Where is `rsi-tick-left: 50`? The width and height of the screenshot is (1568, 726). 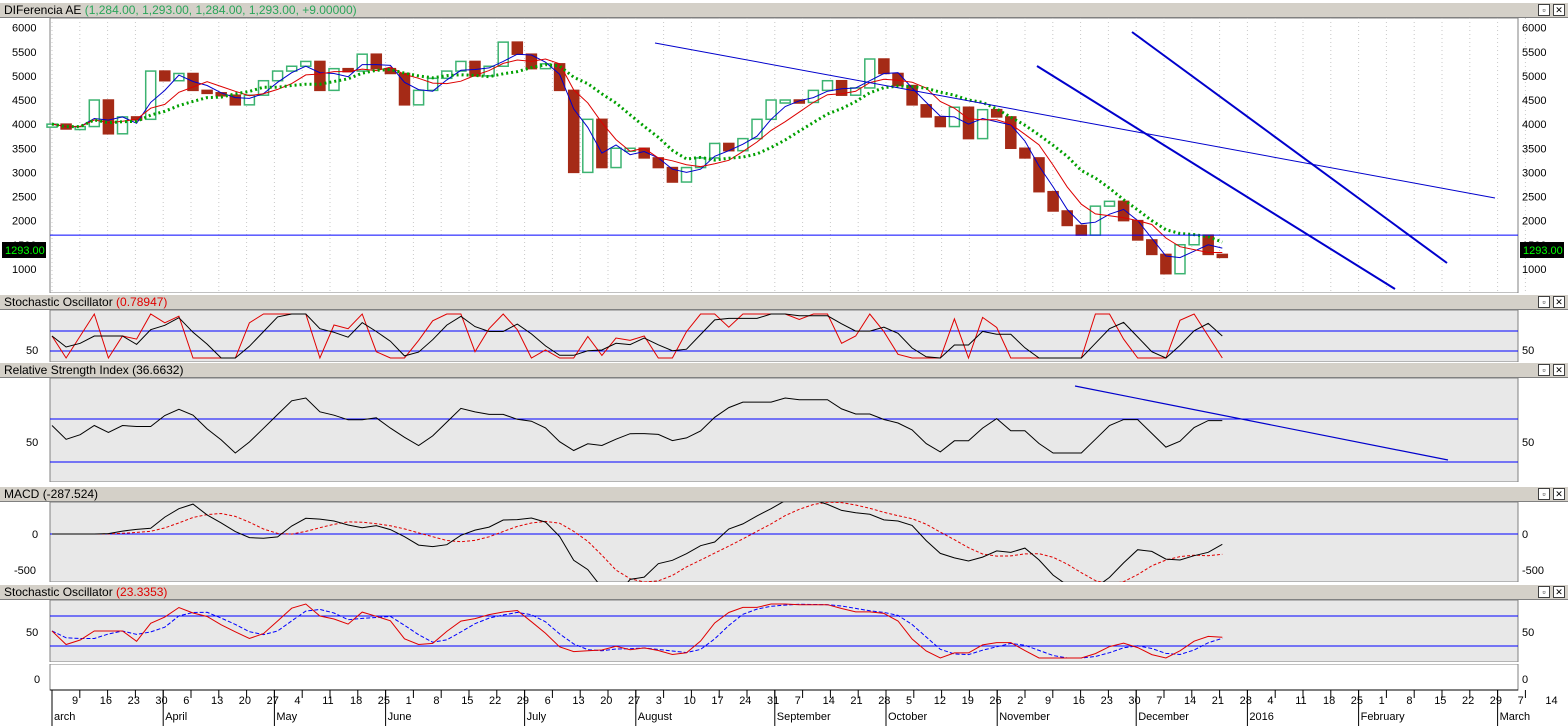 rsi-tick-left: 50 is located at coordinates (32, 443).